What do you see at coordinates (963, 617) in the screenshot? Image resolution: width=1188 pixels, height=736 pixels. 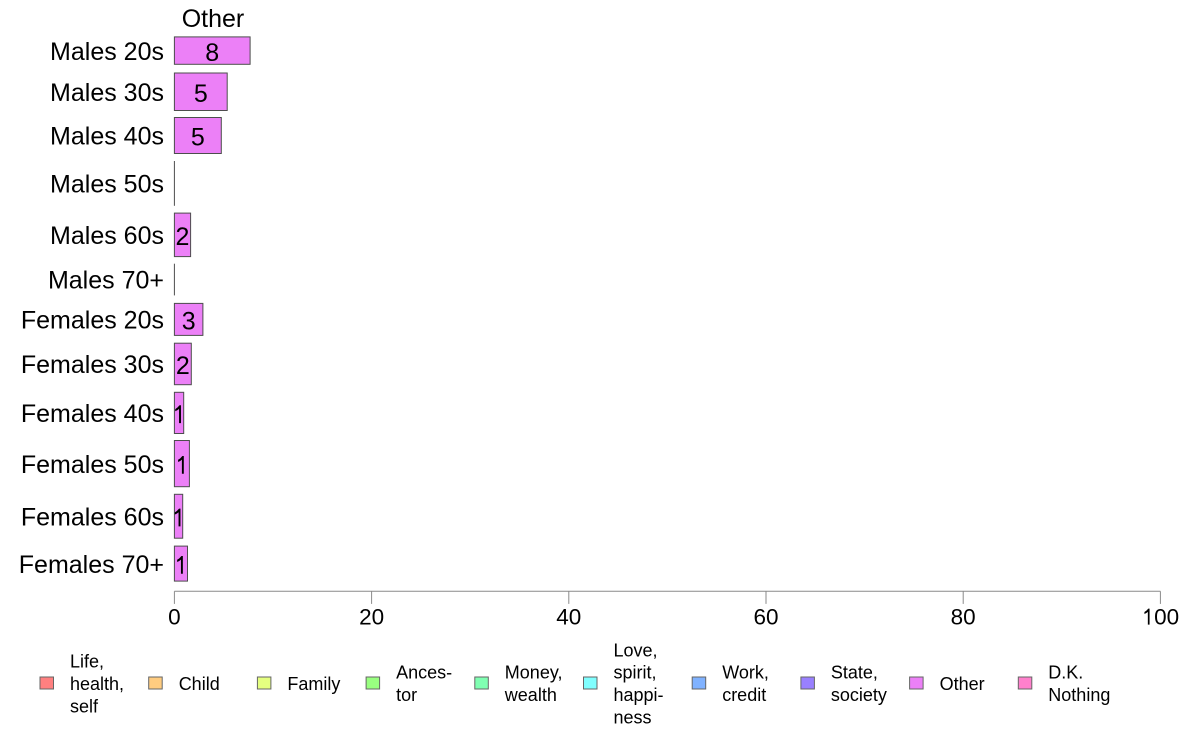 I see `svg-text: 80` at bounding box center [963, 617].